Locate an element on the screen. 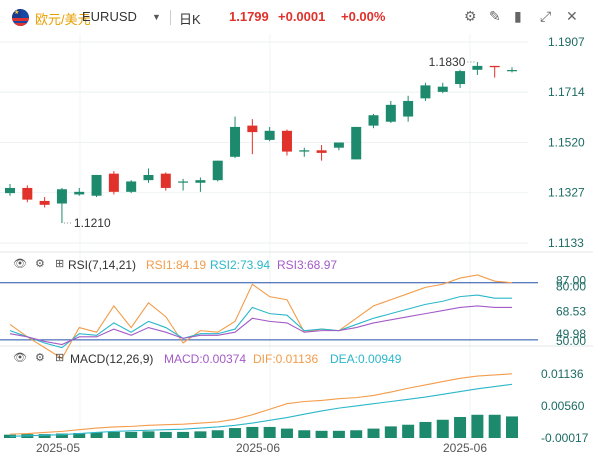 Image resolution: width=593 pixels, height=456 pixels. dif-line is located at coordinates (261, 404).